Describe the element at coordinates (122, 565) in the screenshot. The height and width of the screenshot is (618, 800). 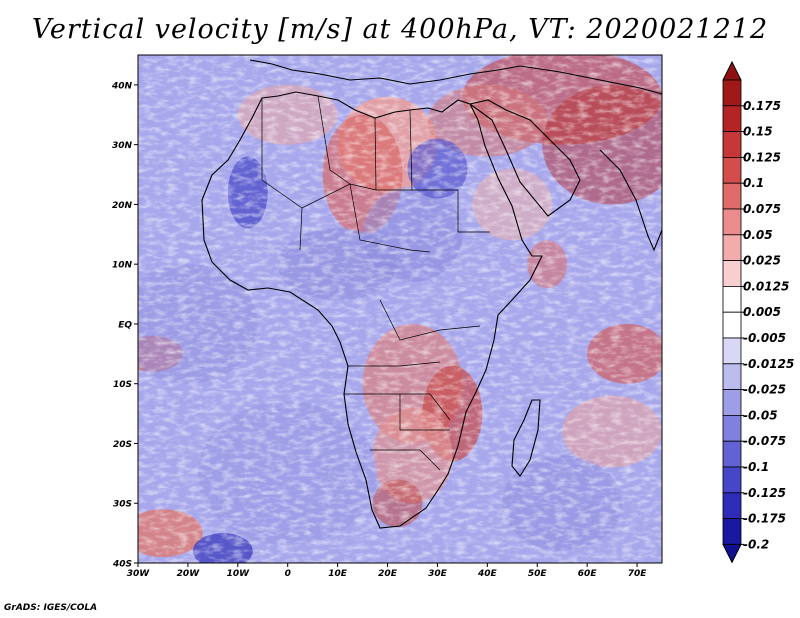
I see `lat-tick-label: 40S` at that location.